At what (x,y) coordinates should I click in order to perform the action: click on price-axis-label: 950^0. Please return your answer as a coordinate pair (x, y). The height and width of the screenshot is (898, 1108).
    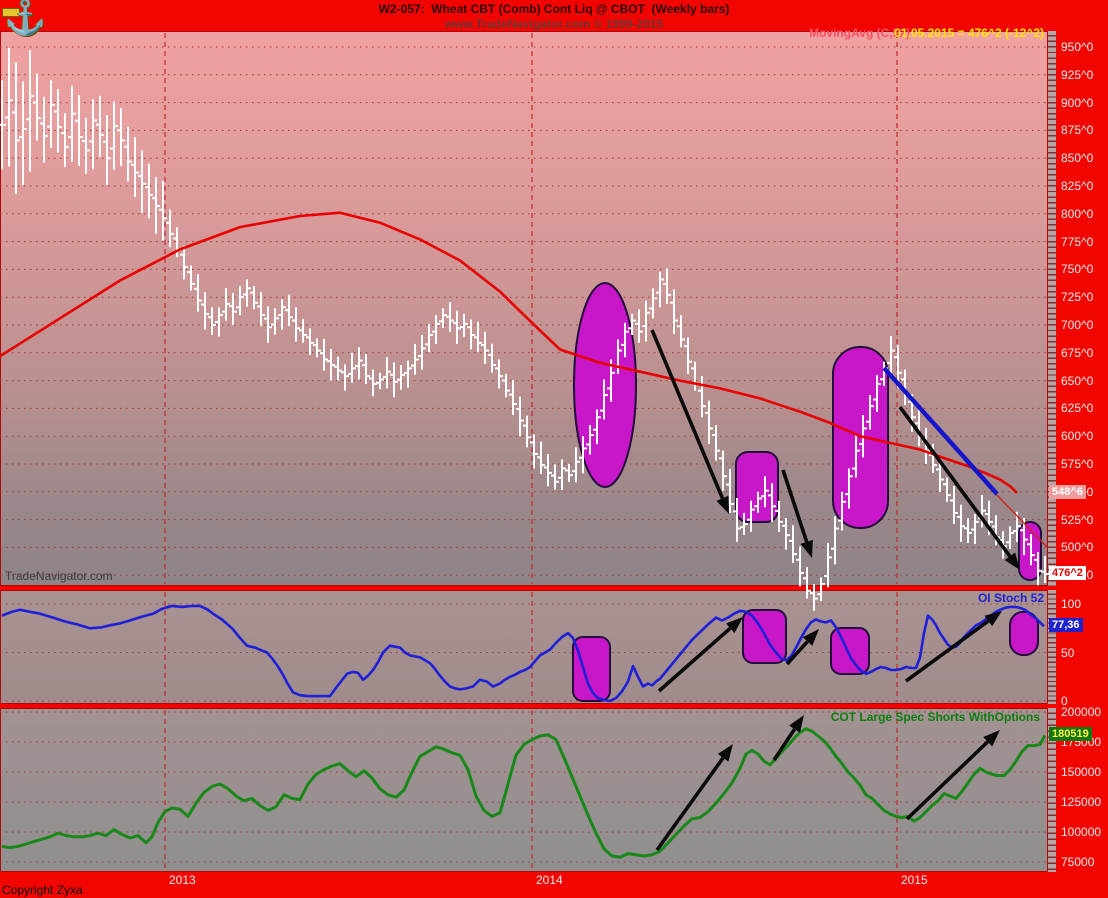
    Looking at the image, I should click on (1077, 47).